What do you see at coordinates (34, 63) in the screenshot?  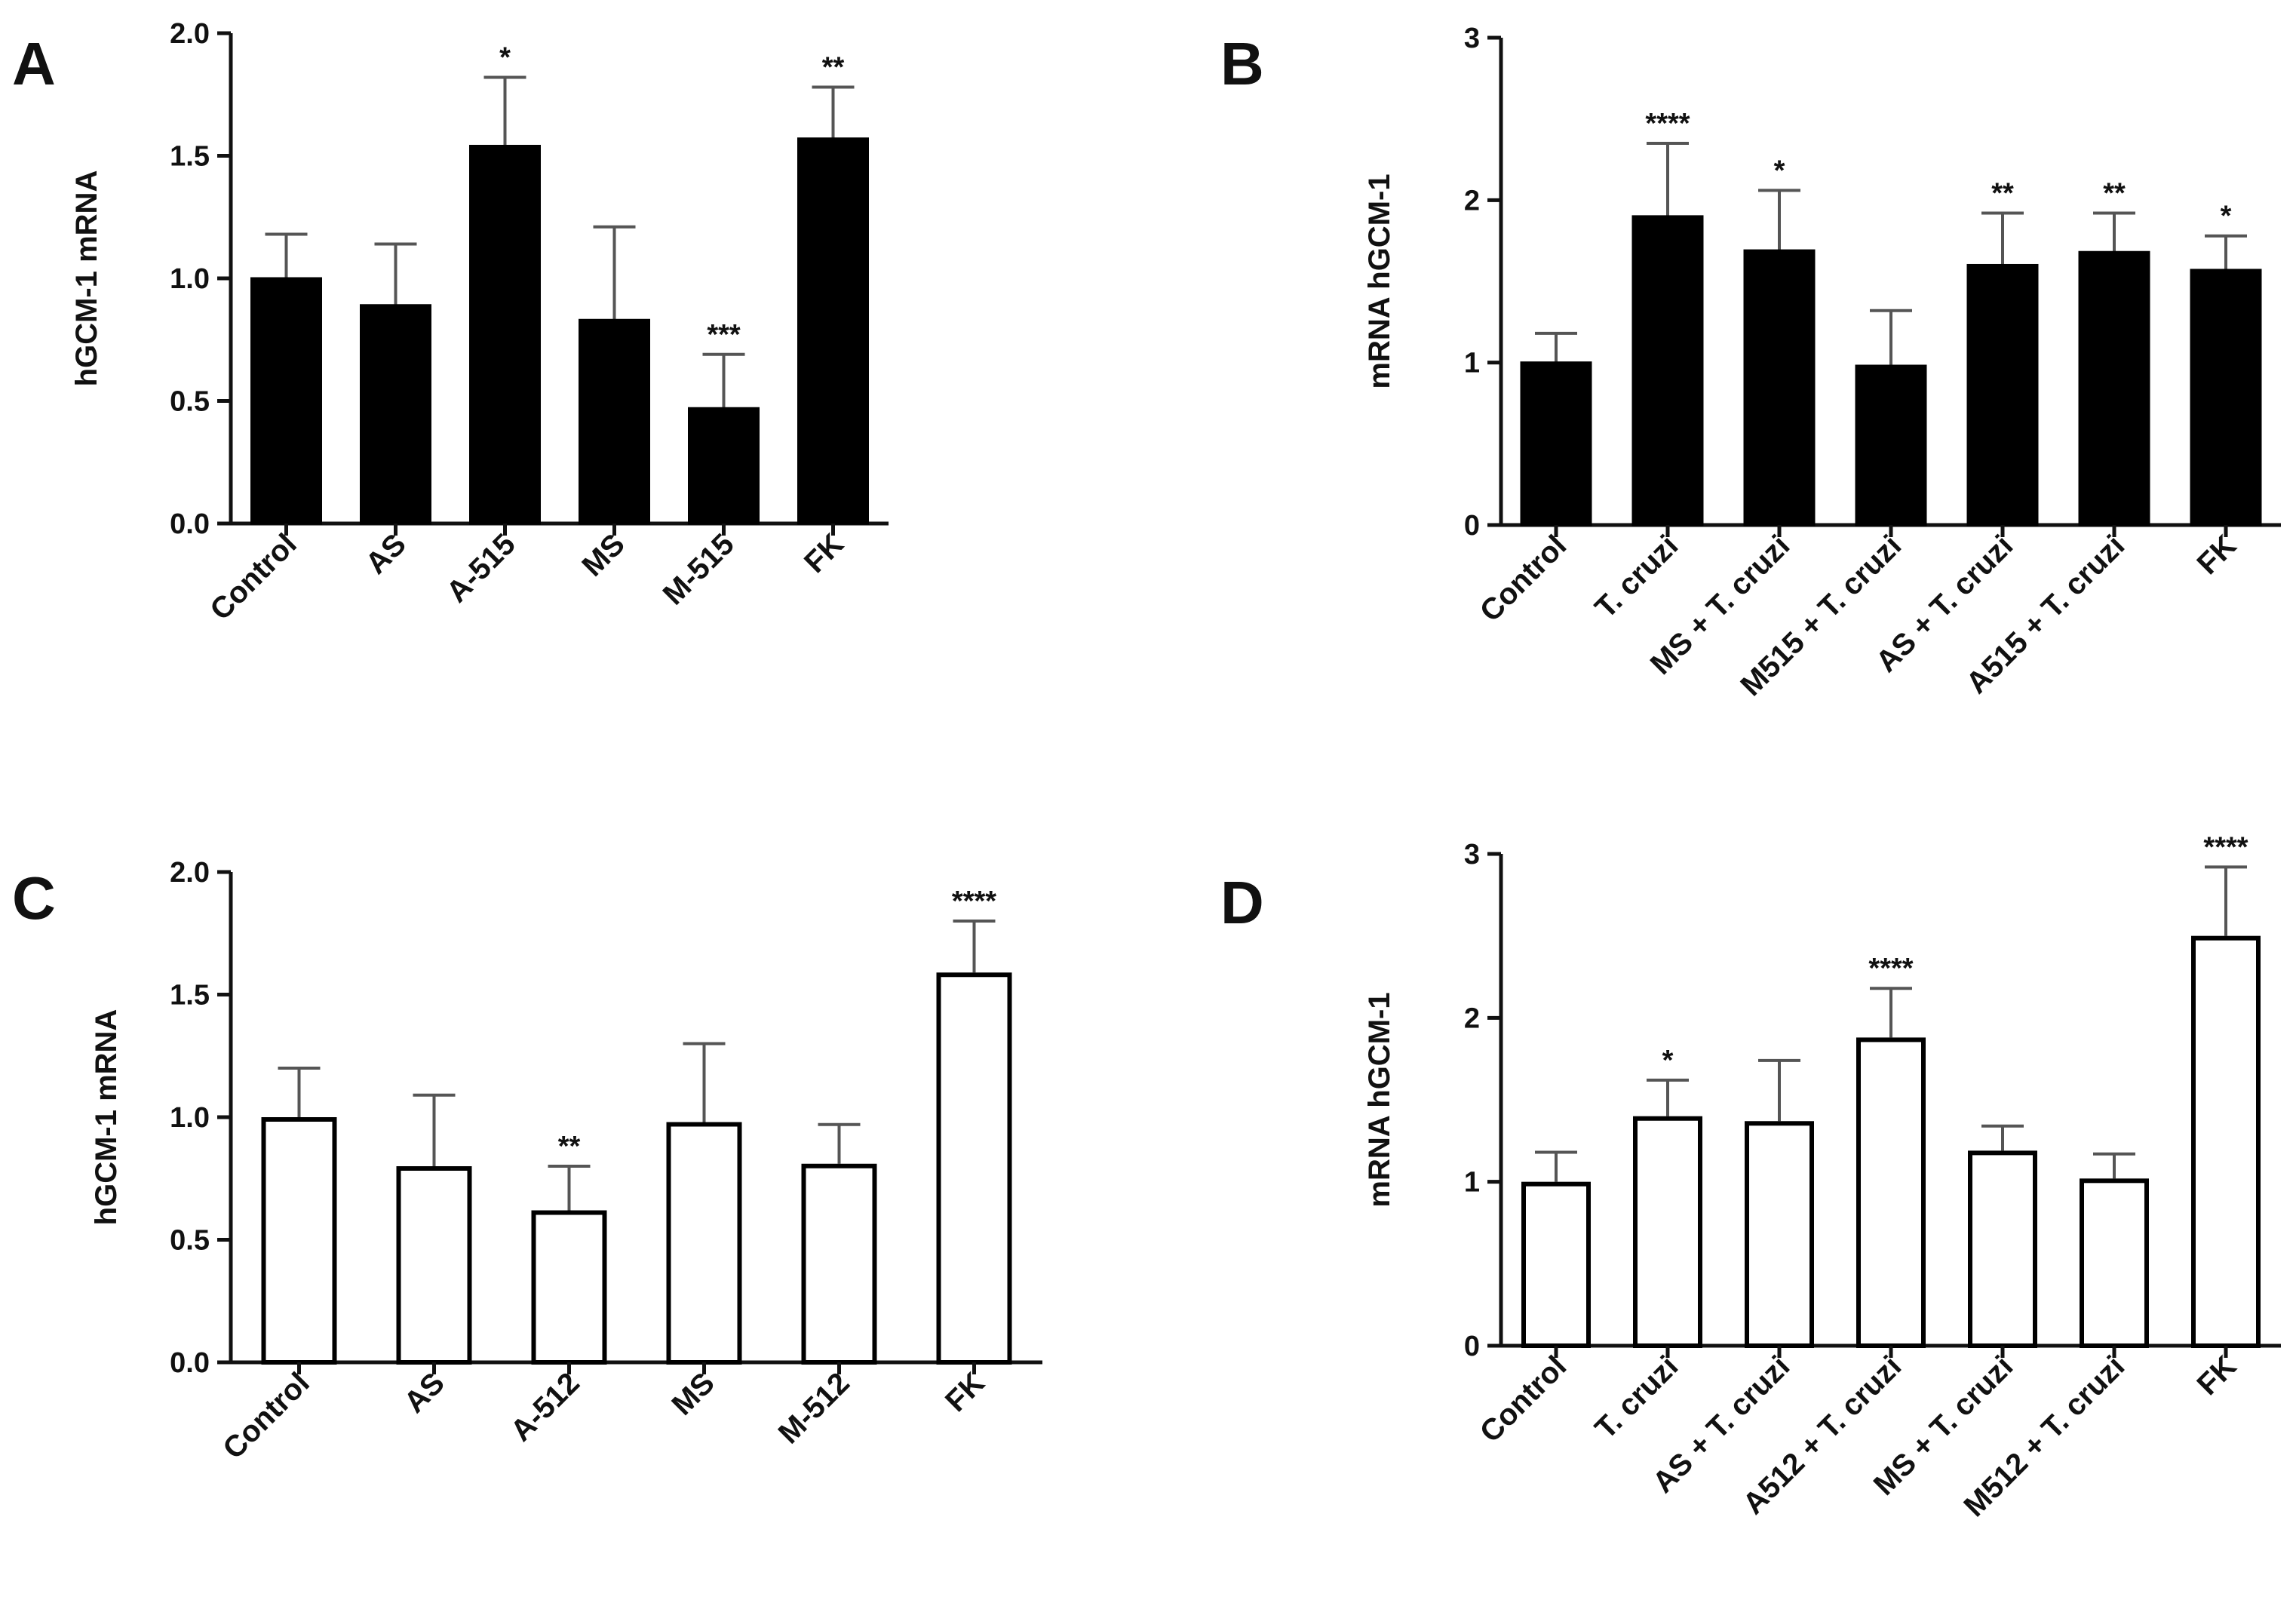 I see `panel-letter: A` at bounding box center [34, 63].